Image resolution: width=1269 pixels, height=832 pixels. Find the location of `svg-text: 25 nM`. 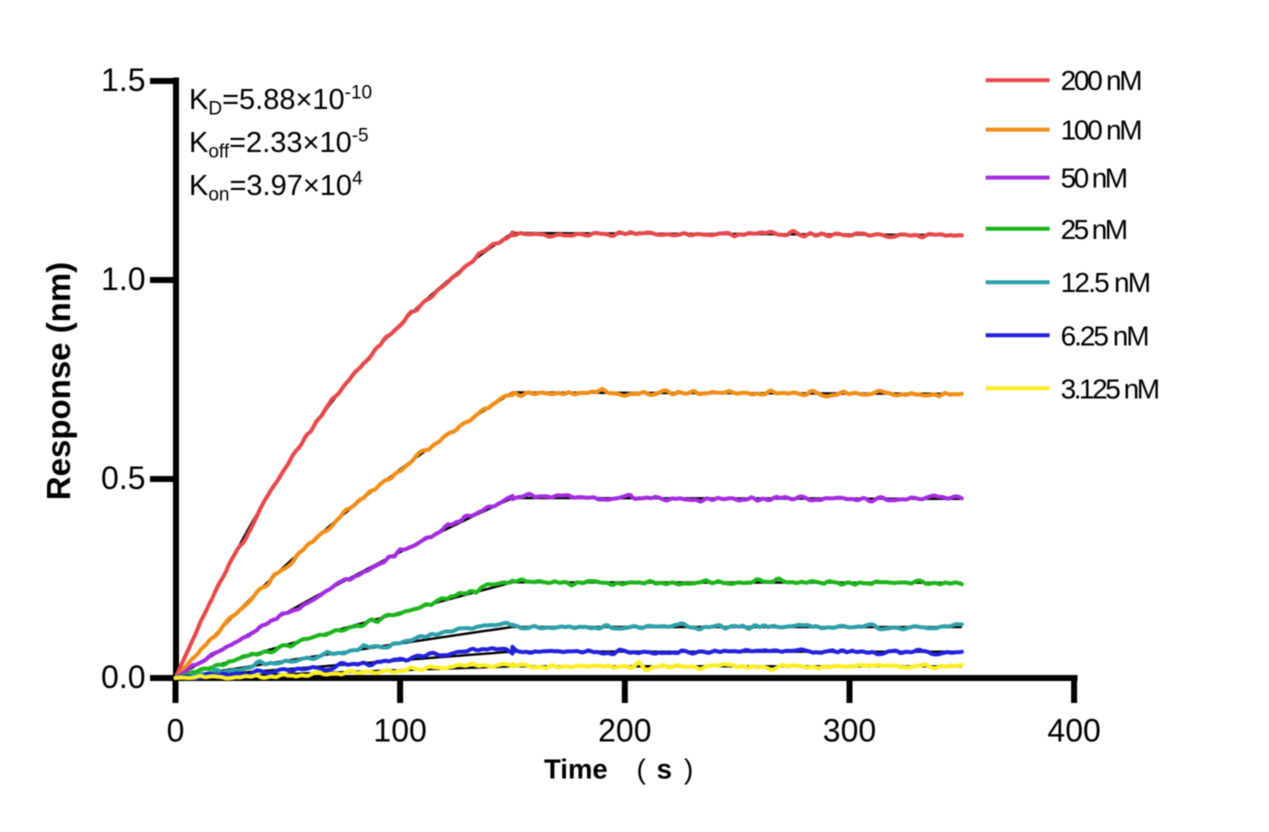

svg-text: 25 nM is located at coordinates (1095, 229).